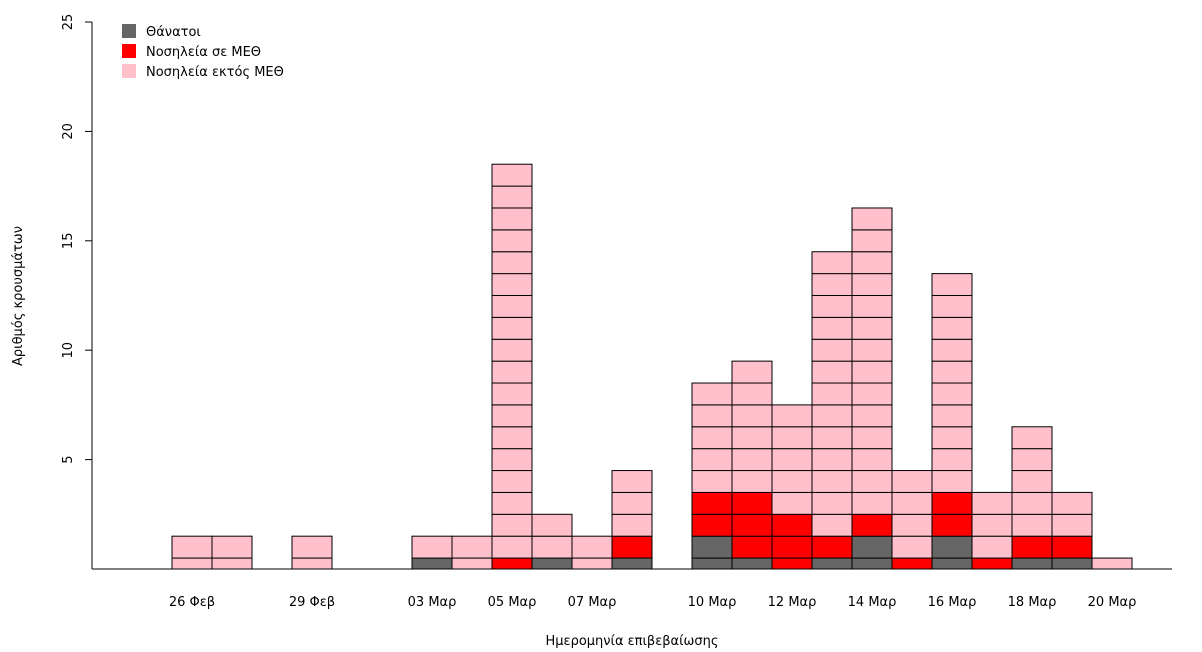  Describe the element at coordinates (215, 72) in the screenshot. I see `legend-label: Νοσηλεία εκτός ΜΕΘ` at that location.